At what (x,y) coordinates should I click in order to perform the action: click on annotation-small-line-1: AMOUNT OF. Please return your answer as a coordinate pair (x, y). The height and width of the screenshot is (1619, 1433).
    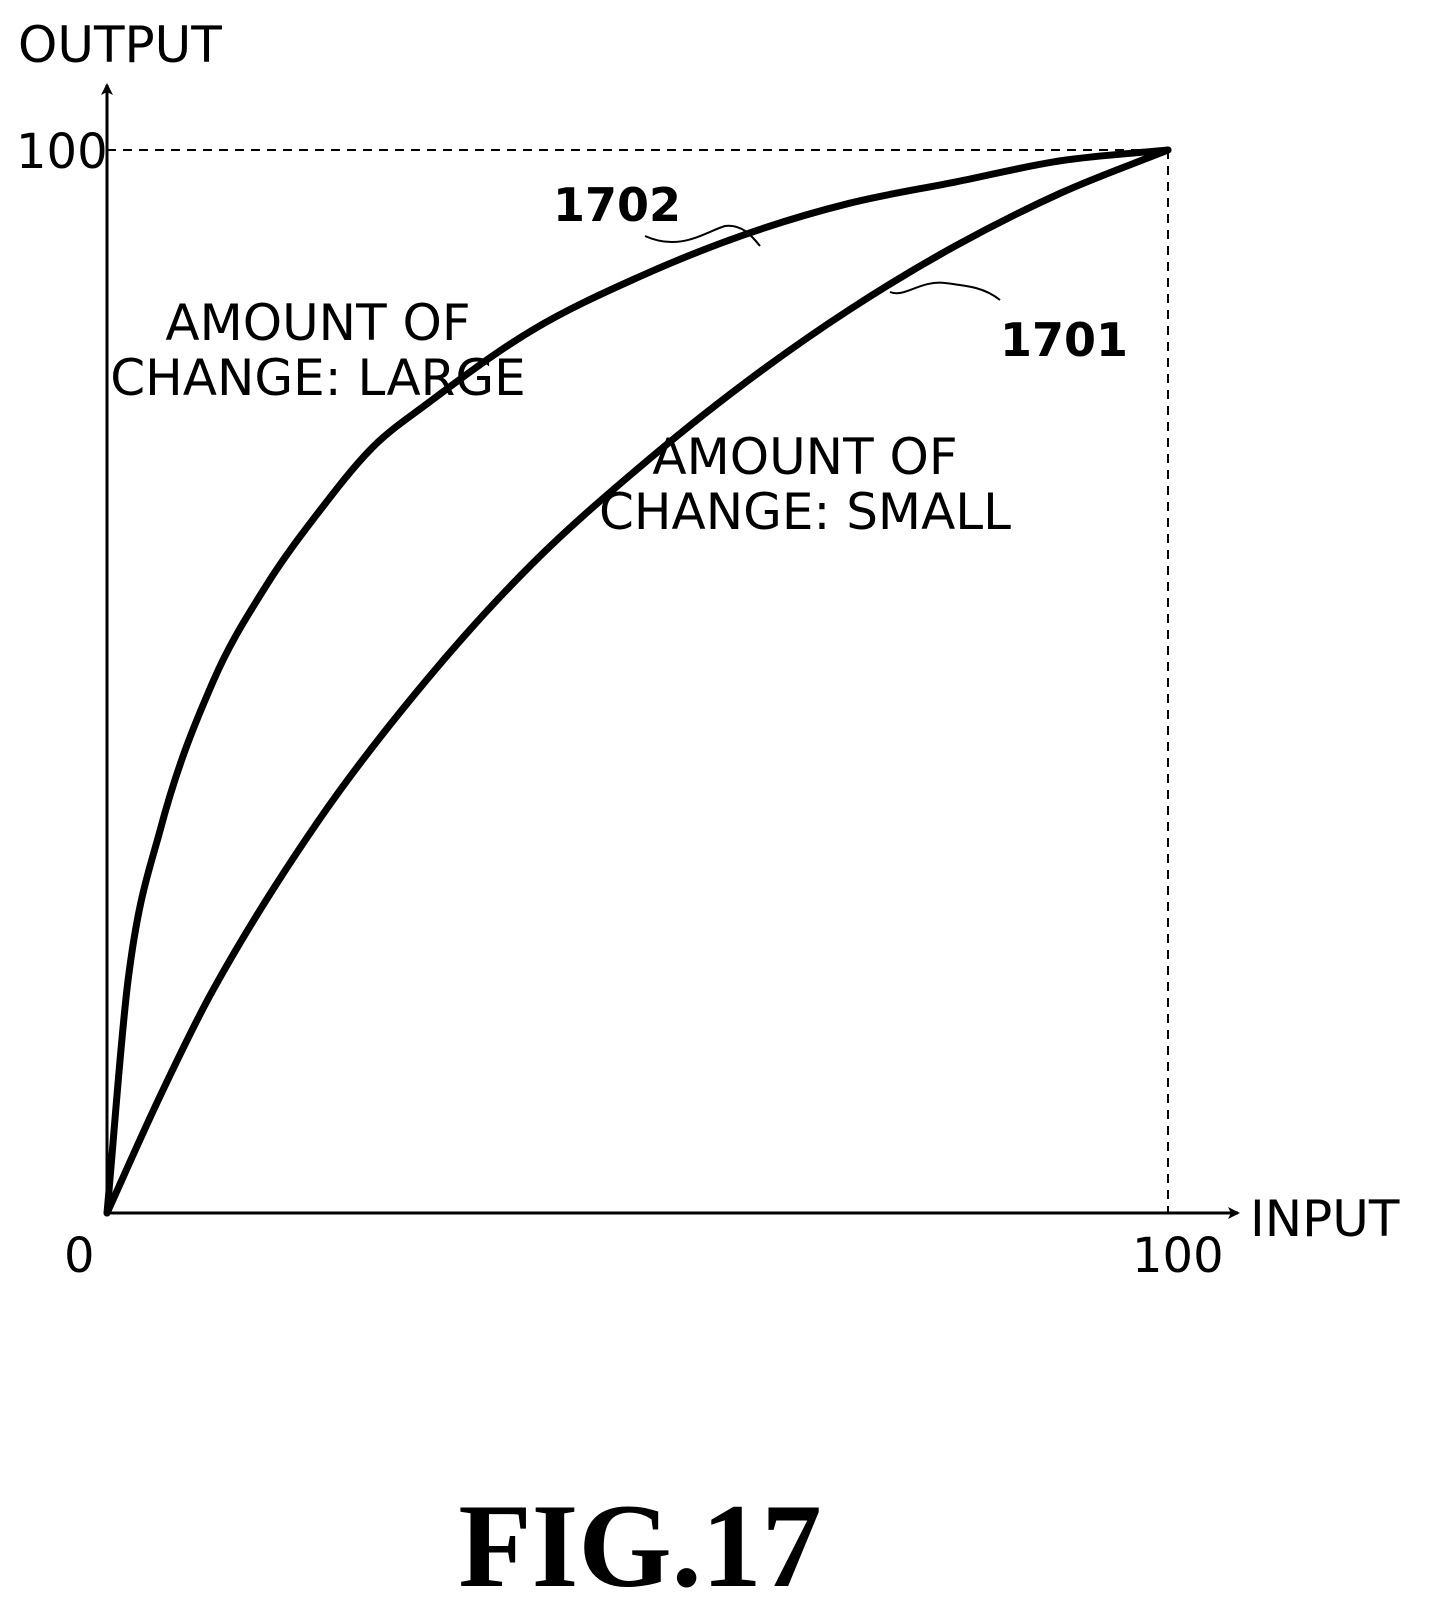
    Looking at the image, I should click on (804, 457).